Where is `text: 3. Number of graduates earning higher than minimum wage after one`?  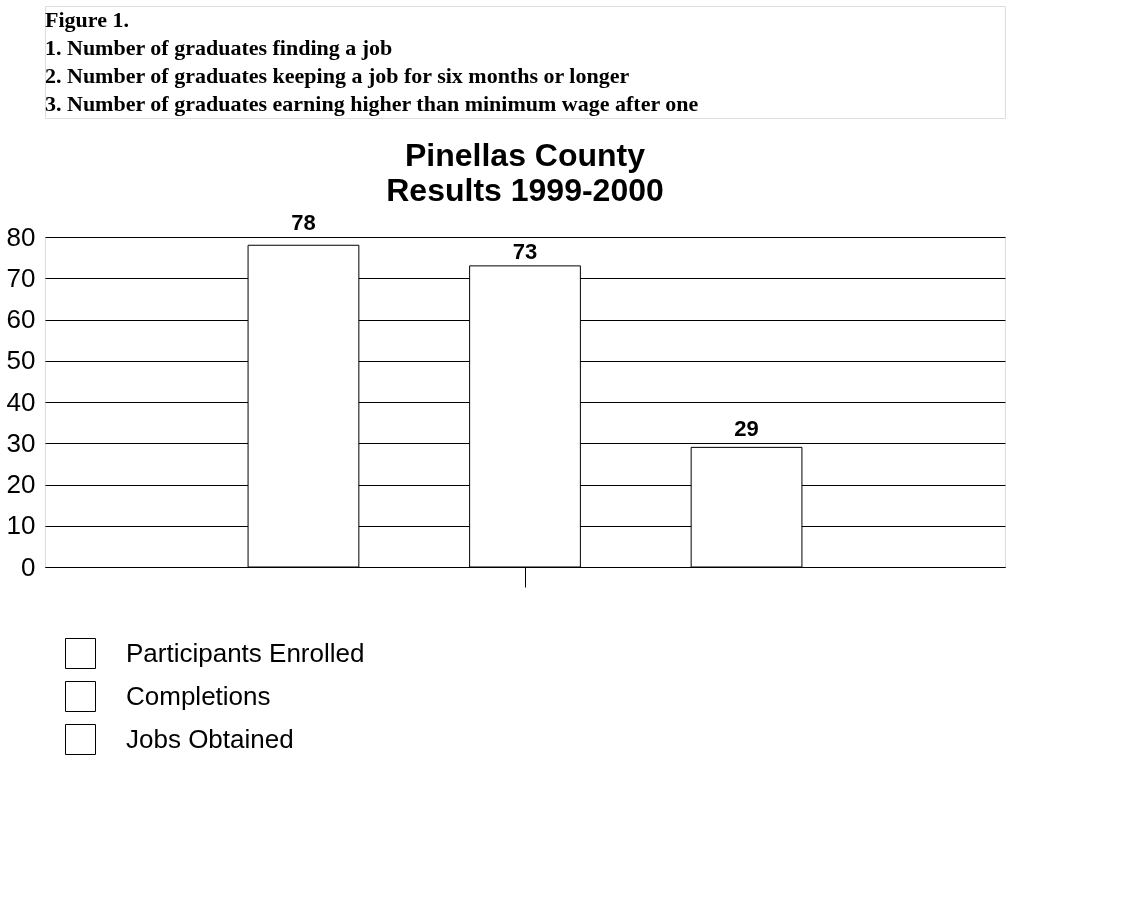 text: 3. Number of graduates earning higher than minimum wage after one is located at coordinates (372, 103).